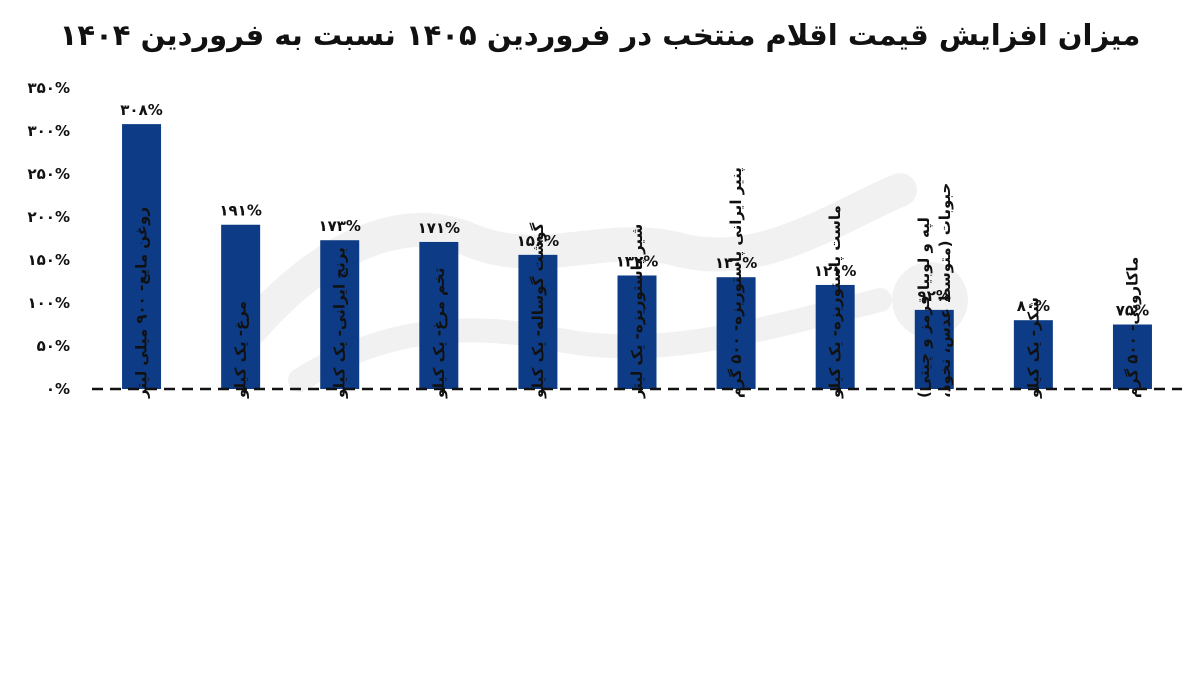 This screenshot has width=1200, height=676. What do you see at coordinates (439, 228) in the screenshot?
I see `data-label: ۱۷۱%` at bounding box center [439, 228].